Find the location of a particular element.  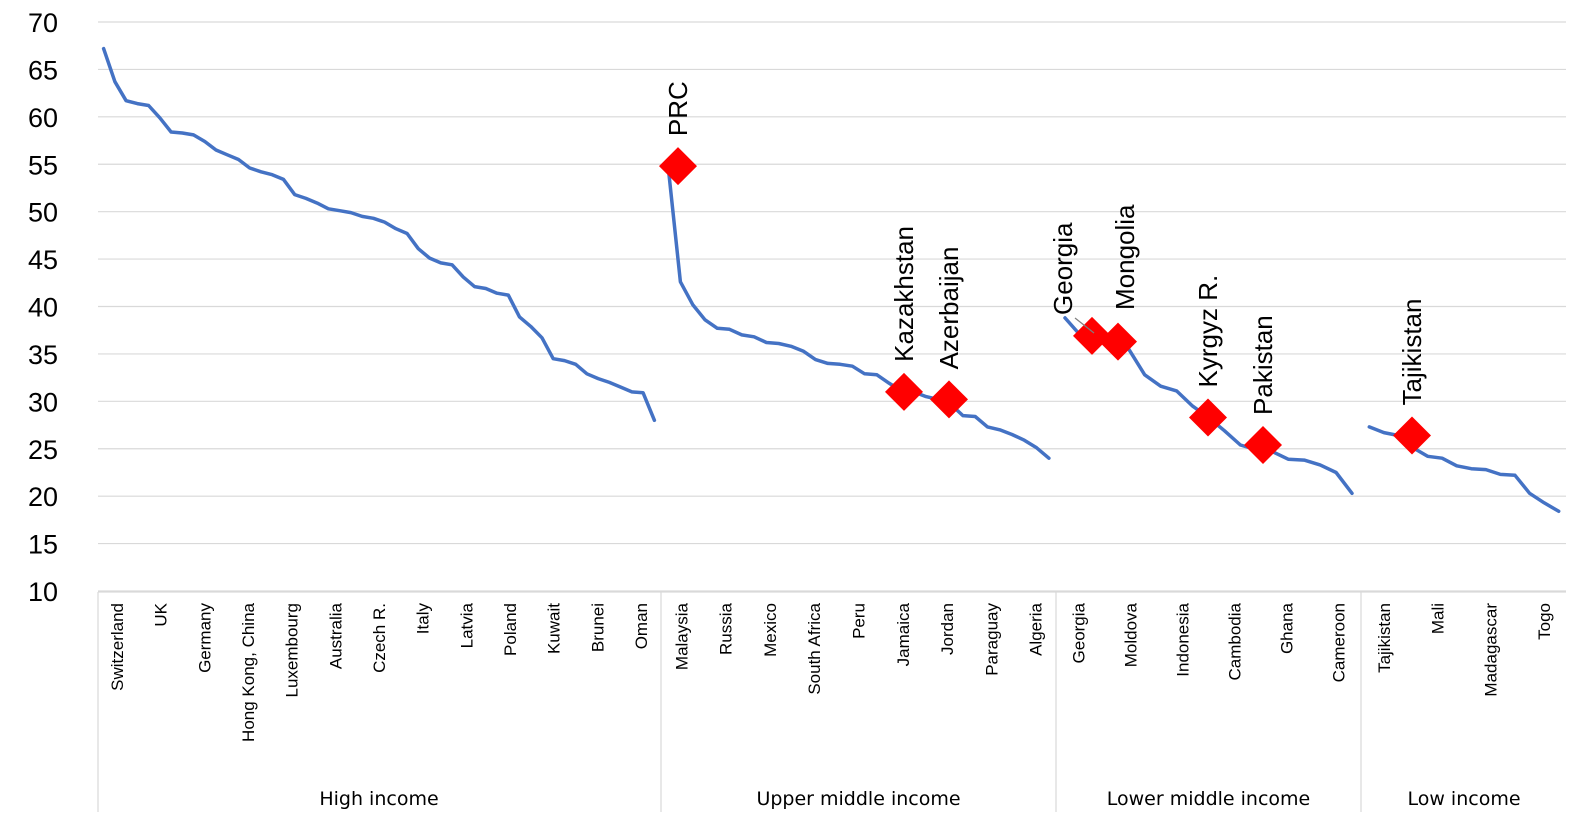

x-tick-south-africa: South Africa is located at coordinates (814, 648).